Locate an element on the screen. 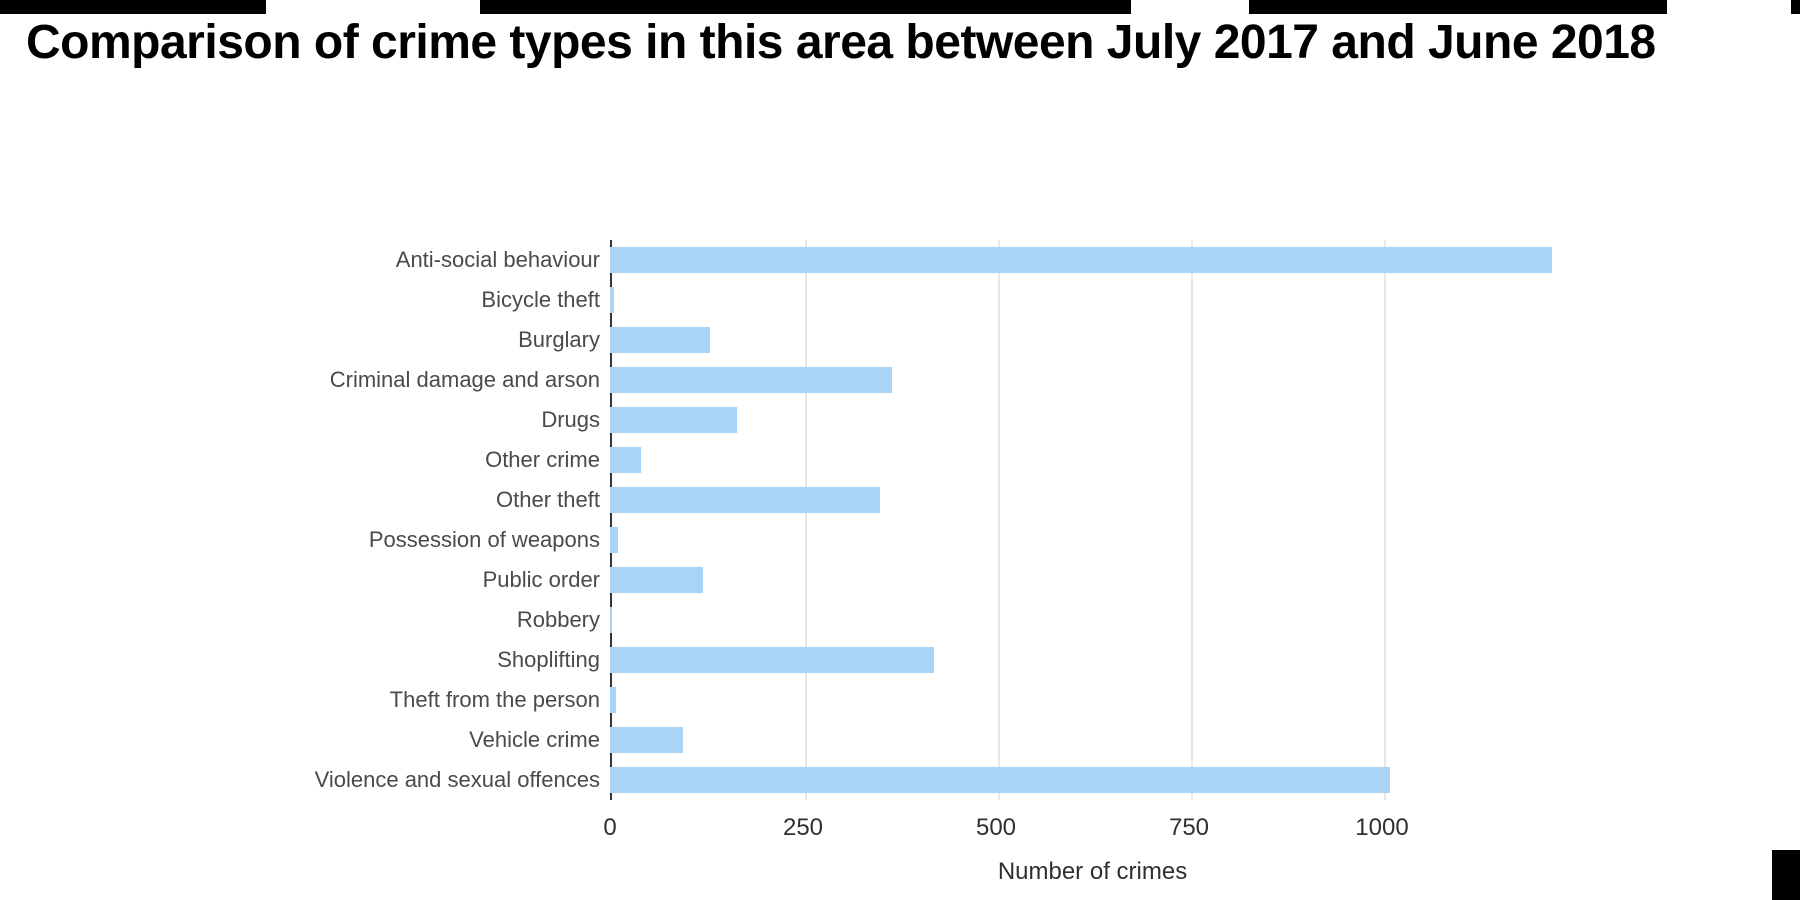 The width and height of the screenshot is (1800, 900). category-label: Burglary is located at coordinates (559, 339).